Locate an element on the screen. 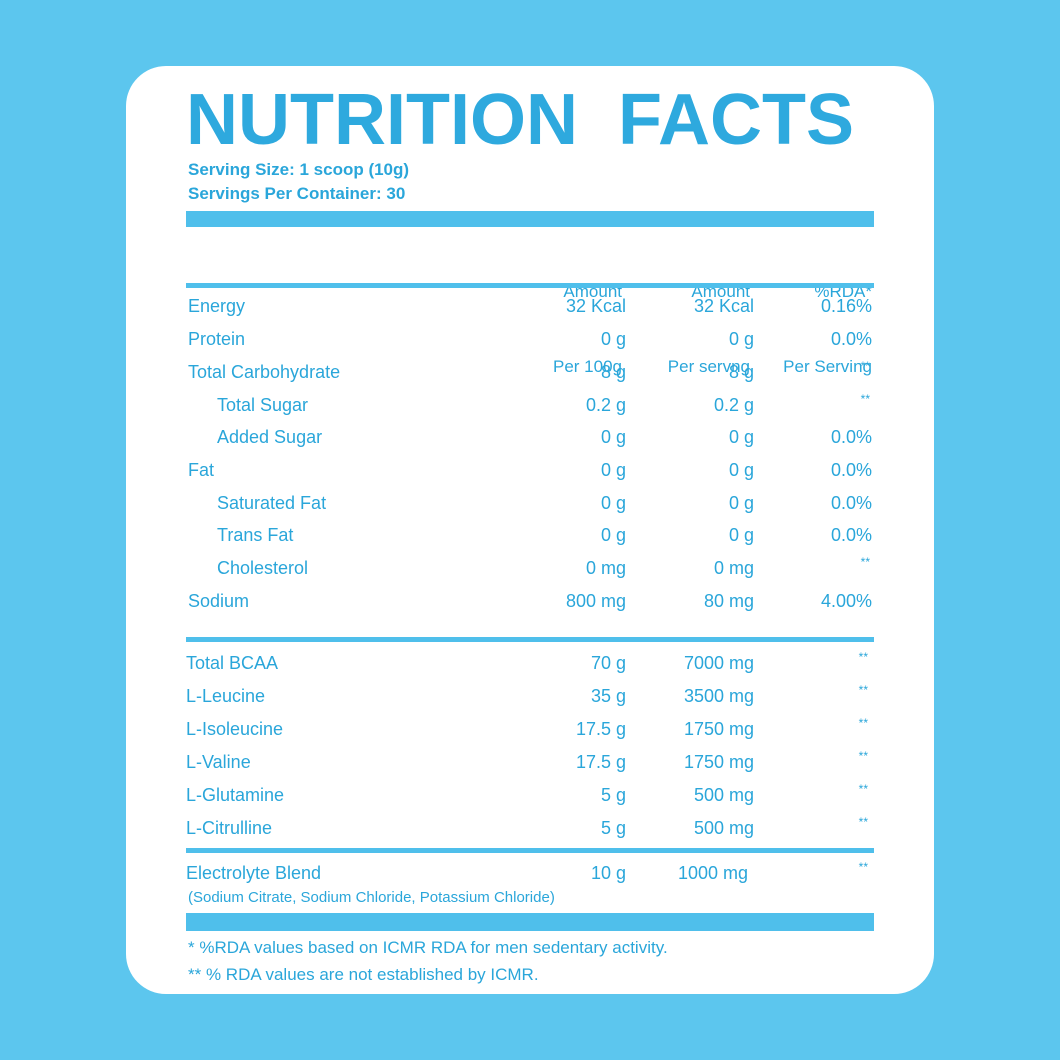 The image size is (1060, 1060). nutrient-row: Sodium 800 mg 80 mg 4.00% is located at coordinates (530, 601).